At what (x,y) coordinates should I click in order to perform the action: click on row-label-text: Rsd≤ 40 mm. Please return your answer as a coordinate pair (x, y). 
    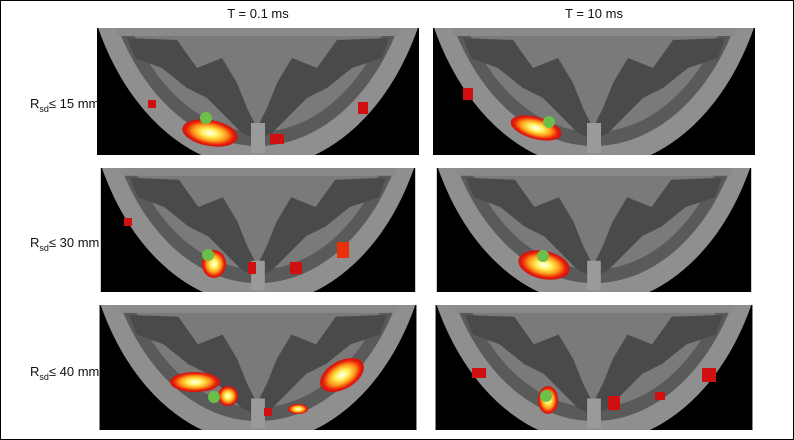
    Looking at the image, I should click on (64, 373).